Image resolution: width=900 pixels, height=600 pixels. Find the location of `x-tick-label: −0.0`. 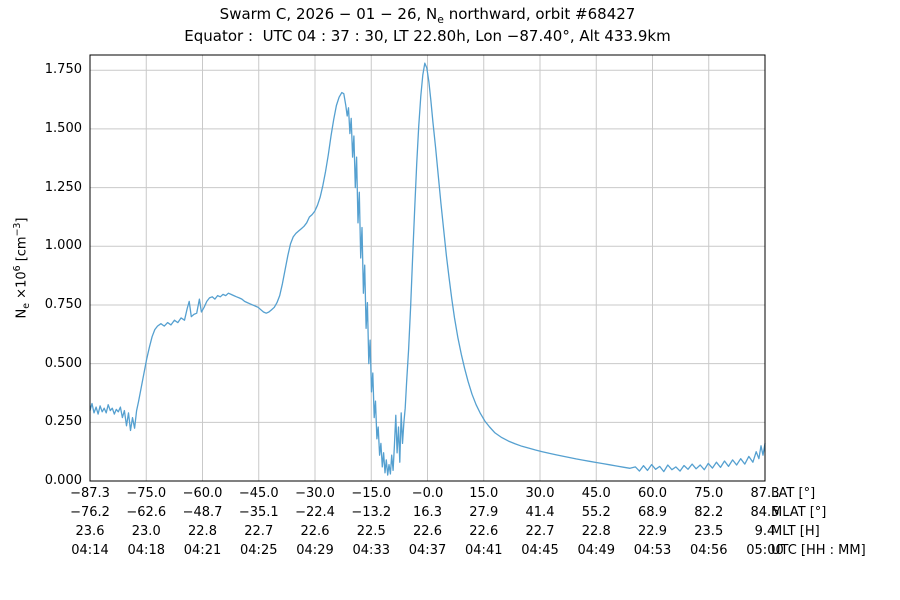

x-tick-label: −0.0 is located at coordinates (427, 493).